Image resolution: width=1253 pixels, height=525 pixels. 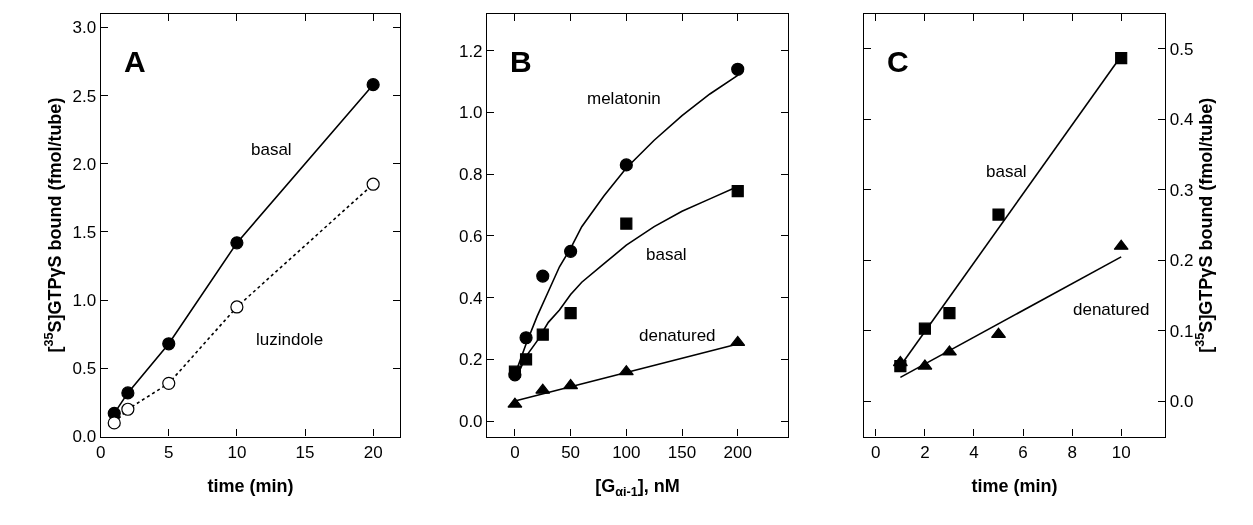 I want to click on annotation: A, so click(x=135, y=61).